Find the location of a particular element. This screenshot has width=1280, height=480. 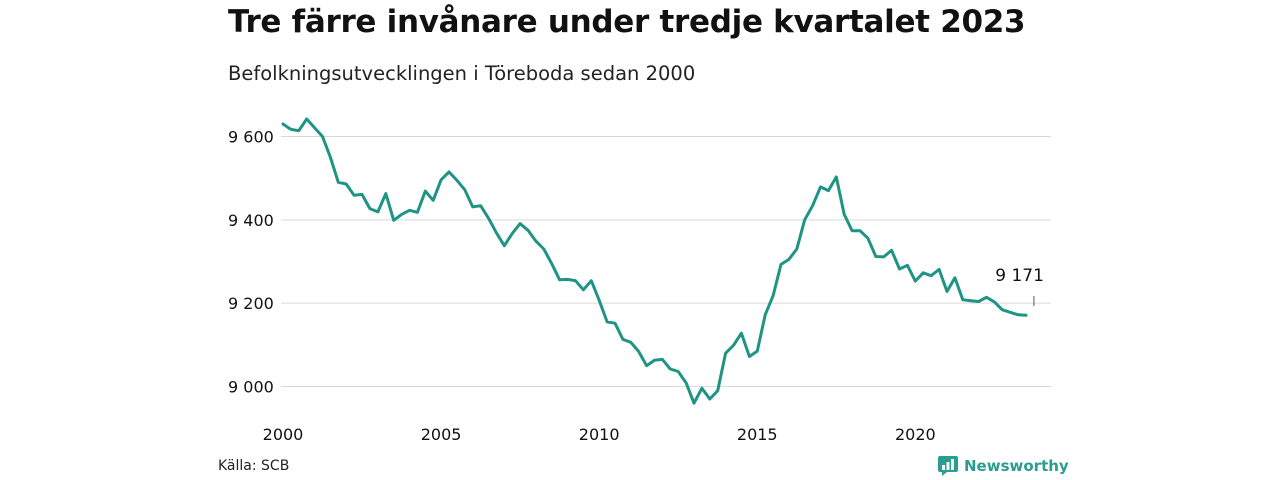

x-tick-label: 2010 is located at coordinates (599, 434).